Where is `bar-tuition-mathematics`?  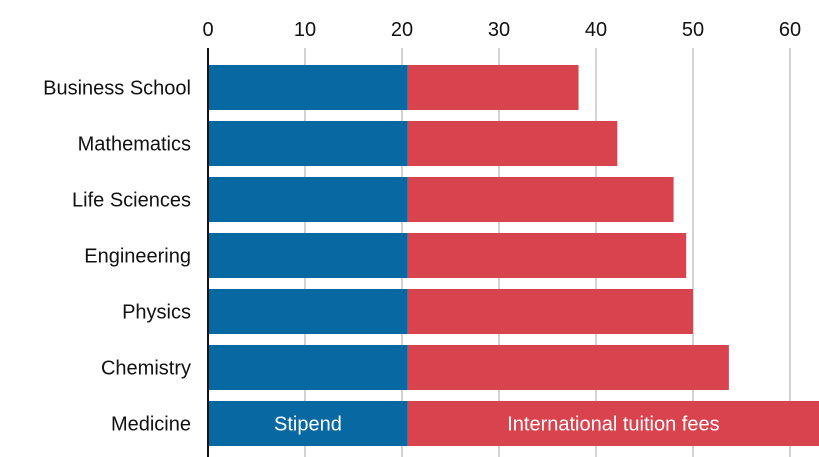 bar-tuition-mathematics is located at coordinates (512, 143).